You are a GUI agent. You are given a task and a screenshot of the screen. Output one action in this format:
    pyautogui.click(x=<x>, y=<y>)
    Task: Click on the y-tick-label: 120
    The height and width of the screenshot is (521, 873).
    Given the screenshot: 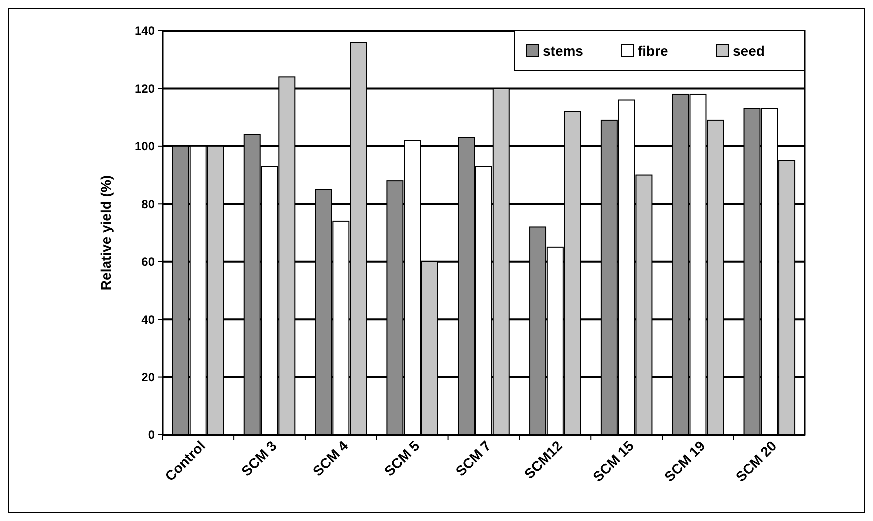 What is the action you would take?
    pyautogui.click(x=145, y=89)
    